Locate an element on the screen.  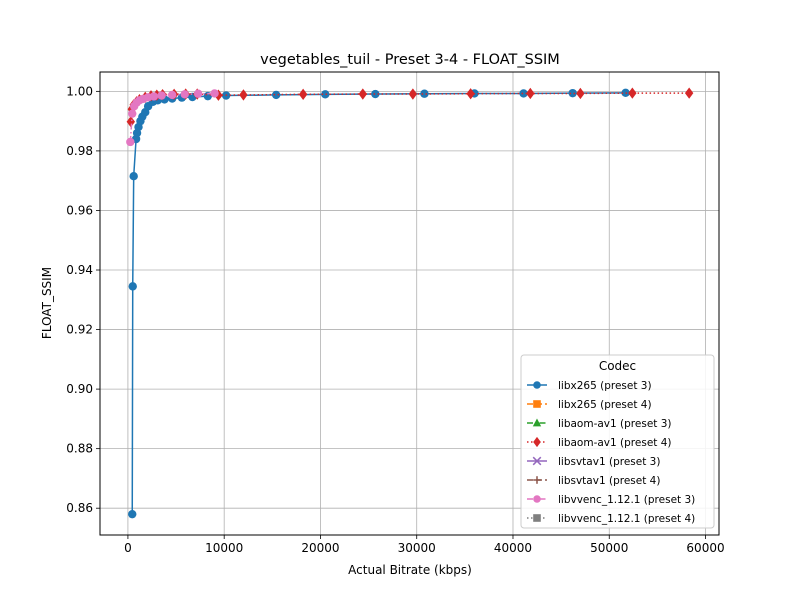
x-tick-label: 50000 is located at coordinates (609, 548).